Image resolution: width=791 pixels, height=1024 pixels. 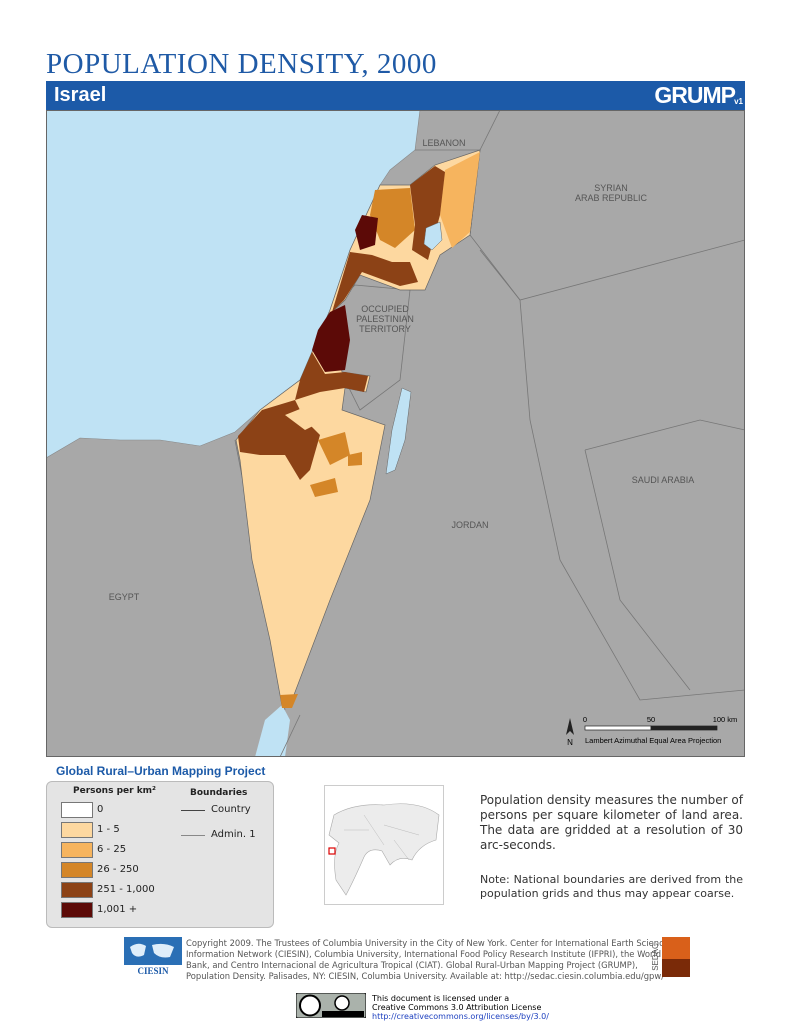 What do you see at coordinates (80, 95) in the screenshot?
I see `country-name: Israel` at bounding box center [80, 95].